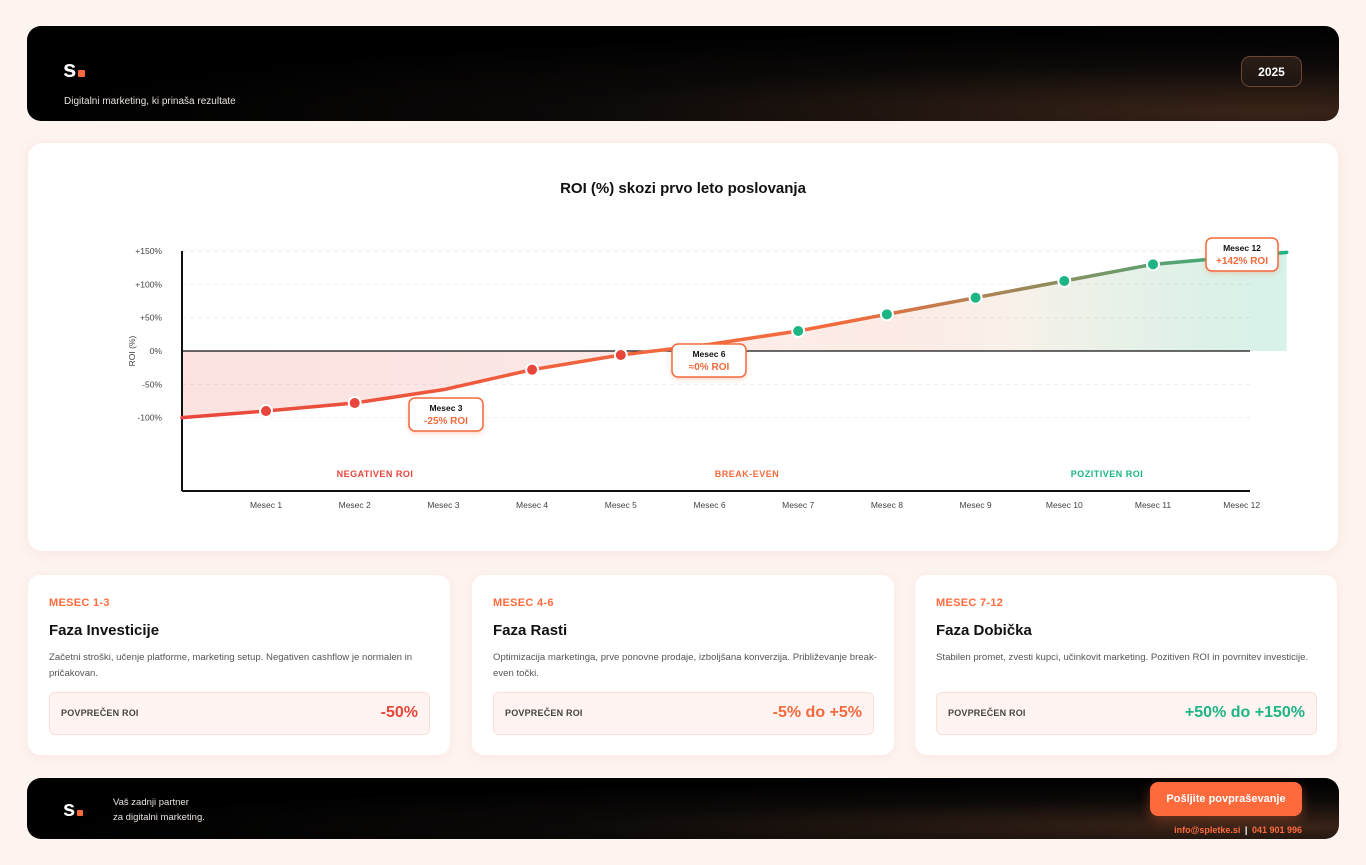 The image size is (1366, 865). I want to click on avg-roi-box: POVPREČEN ROI +50% do +150%, so click(1126, 713).